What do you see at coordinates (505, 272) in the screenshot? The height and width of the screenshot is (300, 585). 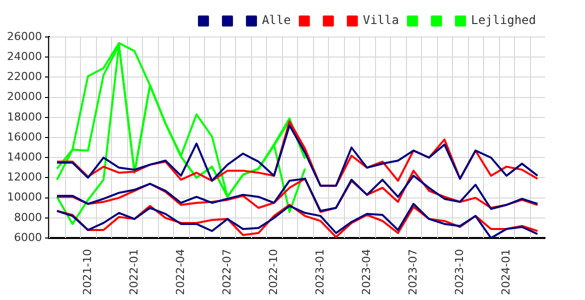 I see `x-tick-label: 2024-01` at bounding box center [505, 272].